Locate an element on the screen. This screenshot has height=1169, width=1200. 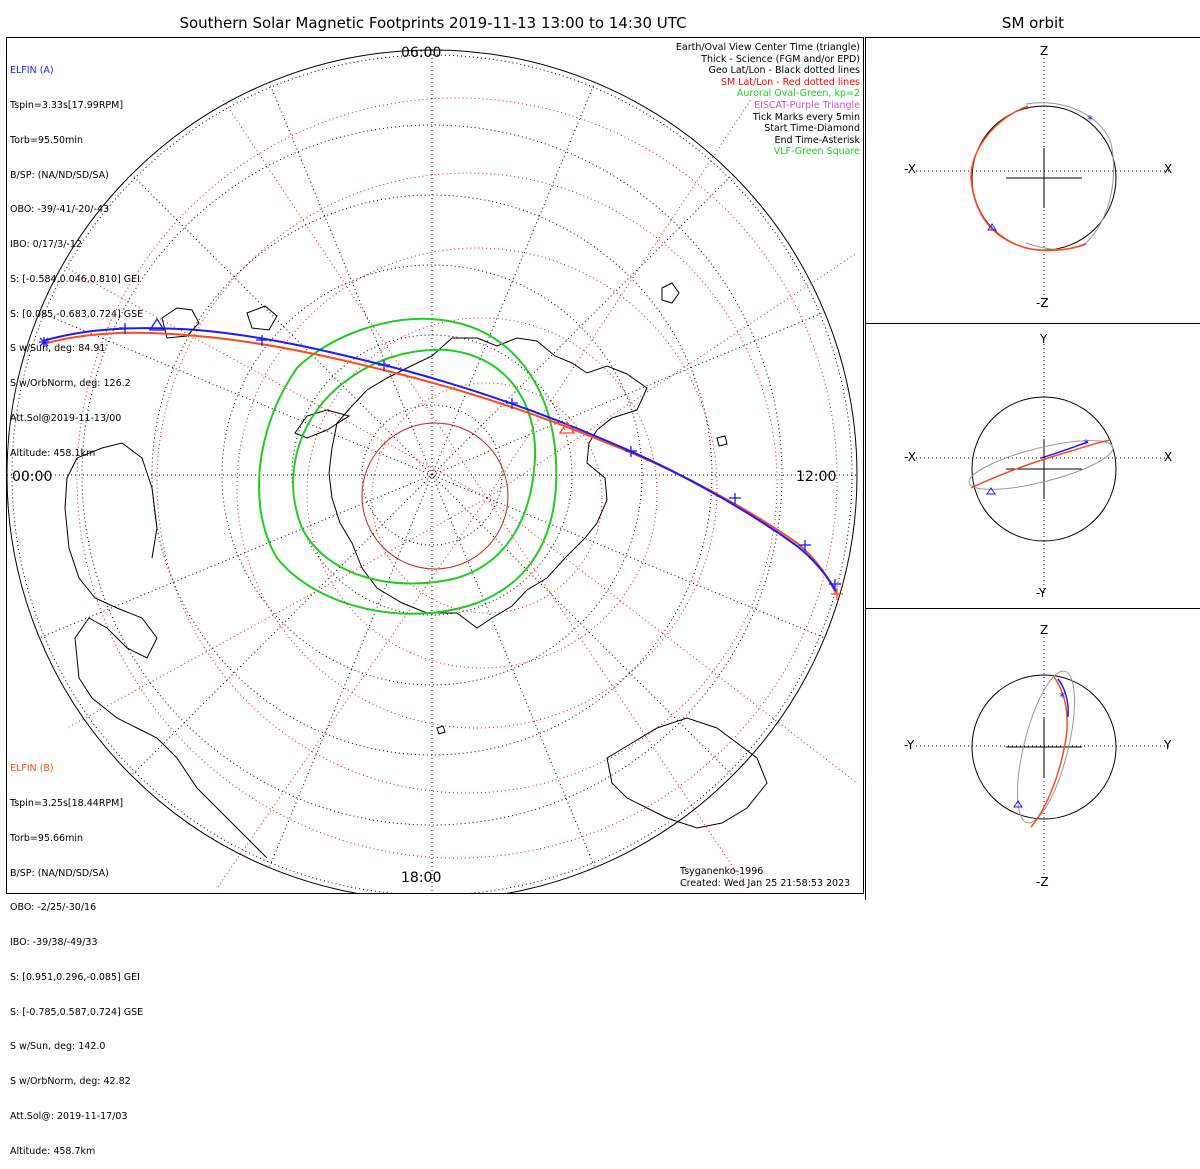
elfin-b-line: OBO: -2/25/-30/16 is located at coordinates (53, 908).